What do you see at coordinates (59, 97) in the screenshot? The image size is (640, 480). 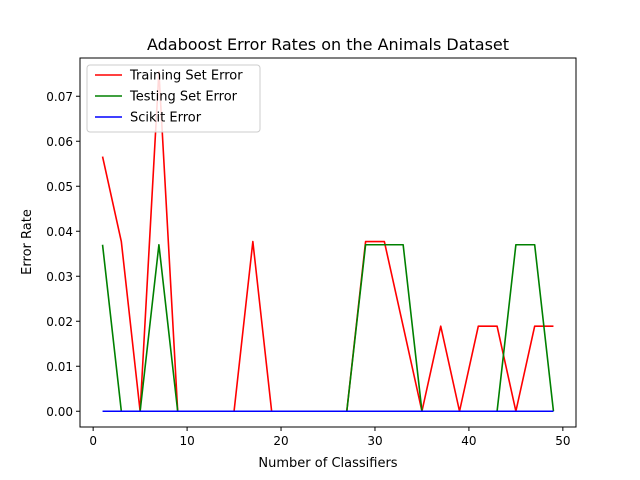 I see `y-tick-label: 0.07` at bounding box center [59, 97].